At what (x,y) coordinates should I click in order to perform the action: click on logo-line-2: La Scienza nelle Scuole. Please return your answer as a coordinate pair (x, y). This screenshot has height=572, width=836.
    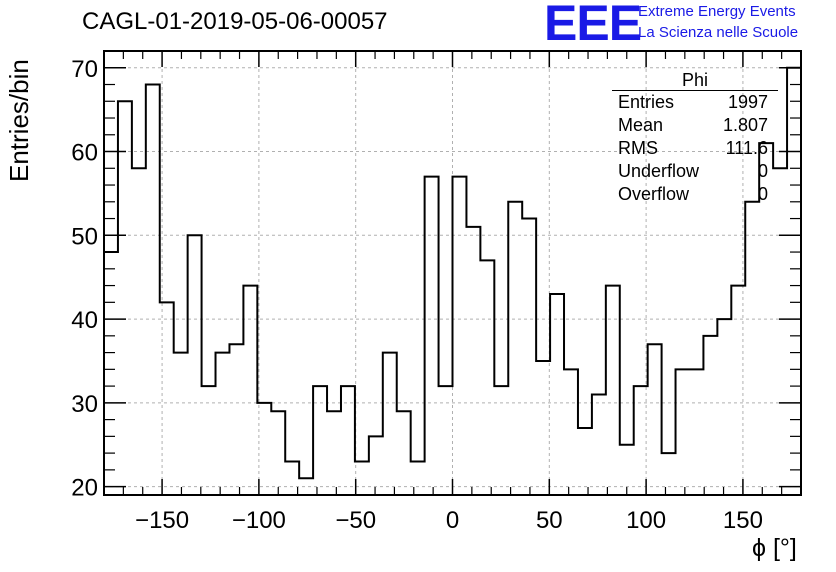
    Looking at the image, I should click on (718, 32).